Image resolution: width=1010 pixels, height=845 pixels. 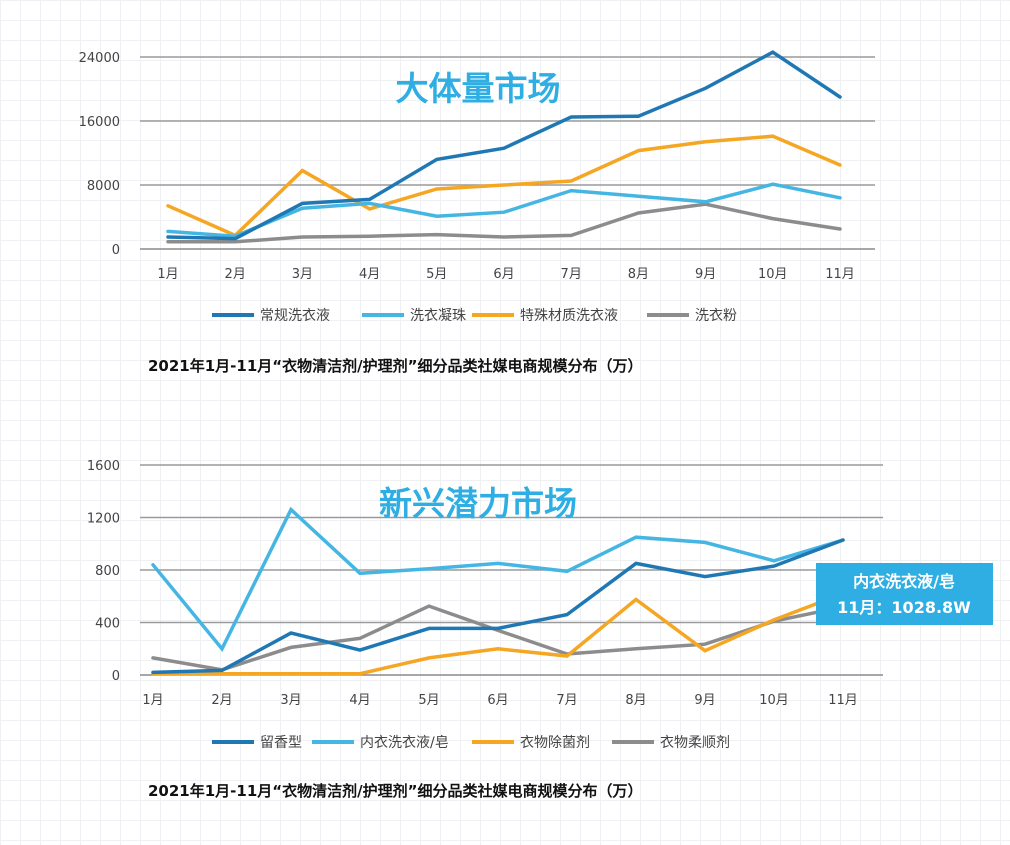 What do you see at coordinates (107, 624) in the screenshot?
I see `y-tick-label: 400` at bounding box center [107, 624].